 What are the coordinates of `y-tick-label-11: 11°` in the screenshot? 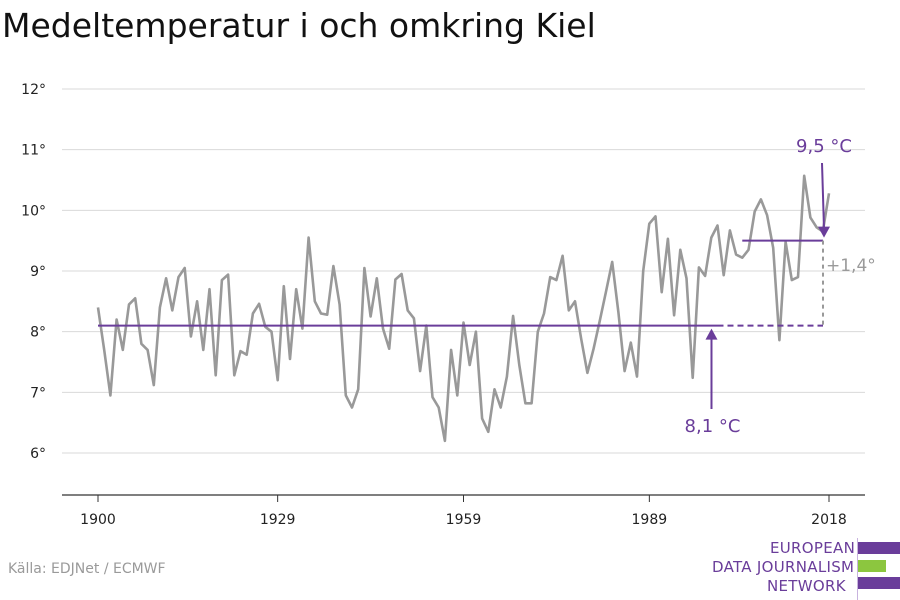 It's located at (33, 151).